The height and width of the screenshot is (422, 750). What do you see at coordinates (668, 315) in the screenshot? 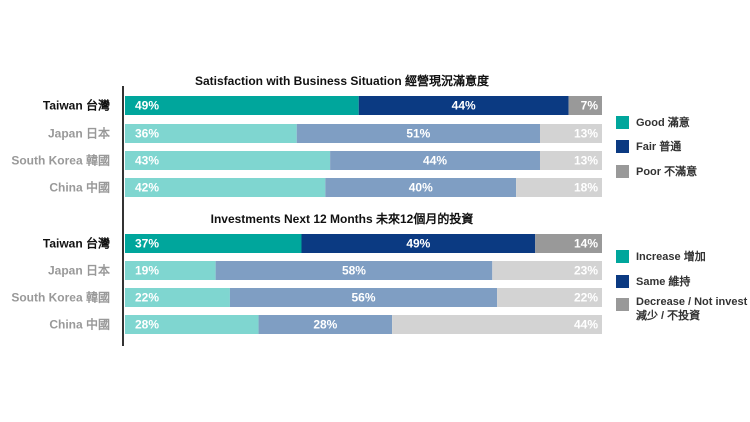
I see `legend-label: 減少 / 不投資` at bounding box center [668, 315].